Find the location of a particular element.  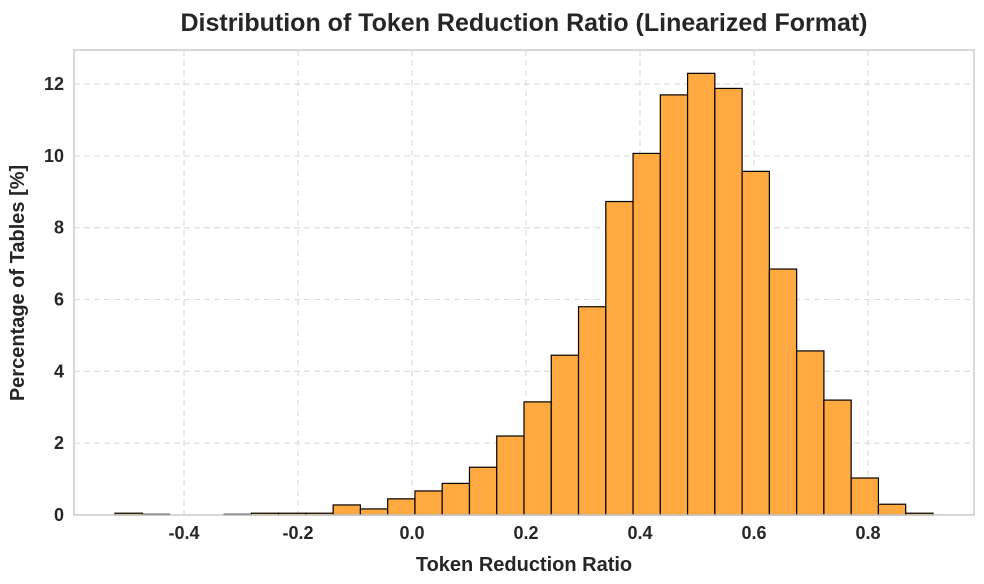

y-tick-label: 0 is located at coordinates (59, 515).